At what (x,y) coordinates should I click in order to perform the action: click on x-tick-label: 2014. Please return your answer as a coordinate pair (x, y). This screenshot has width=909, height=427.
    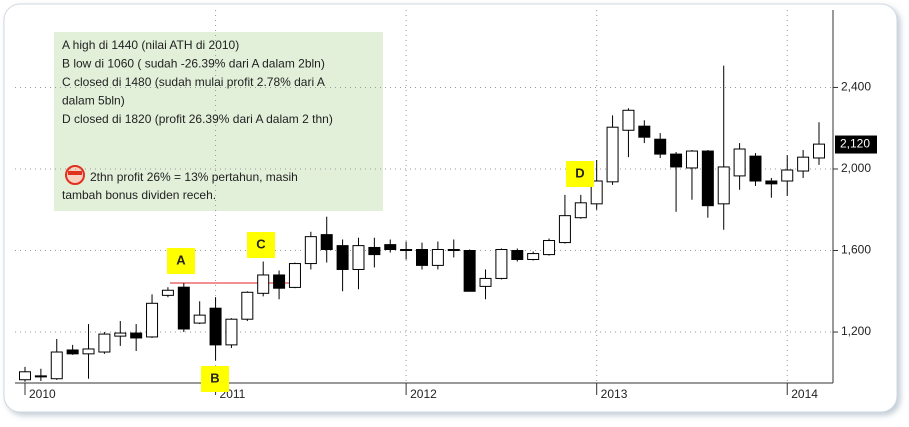
    Looking at the image, I should click on (804, 394).